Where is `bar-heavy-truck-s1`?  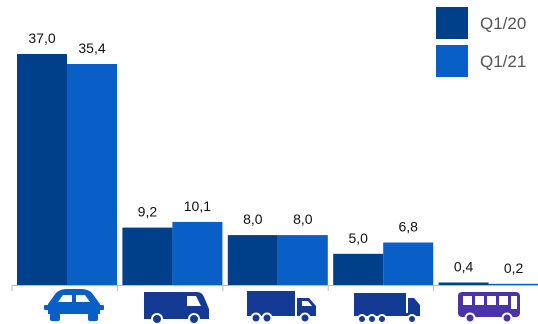
bar-heavy-truck-s1 is located at coordinates (408, 263).